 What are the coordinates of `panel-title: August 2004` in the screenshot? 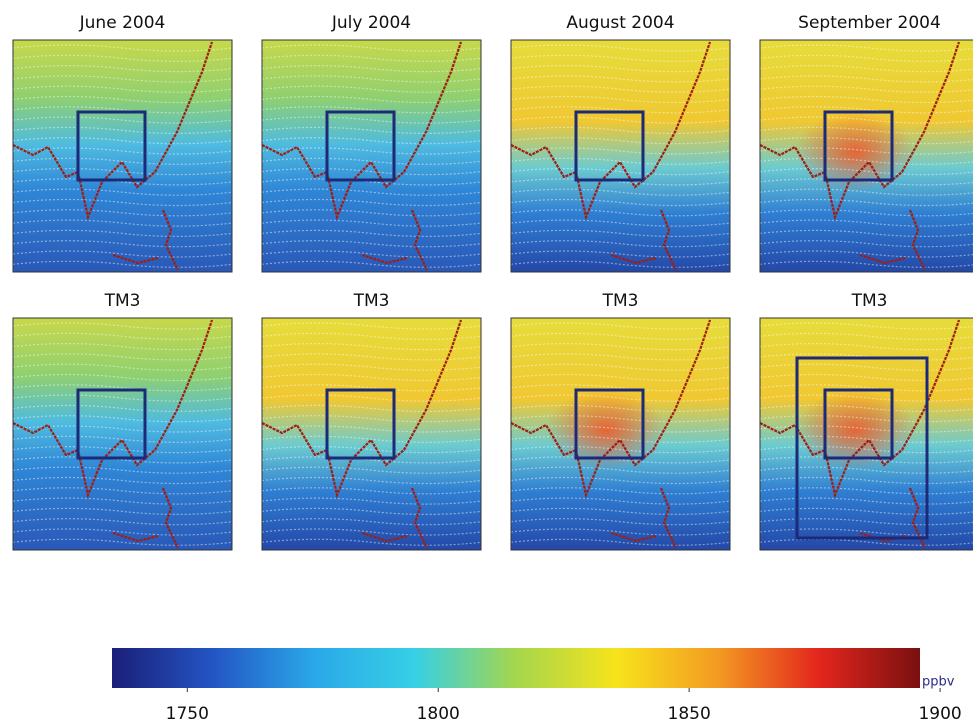 It's located at (620, 23).